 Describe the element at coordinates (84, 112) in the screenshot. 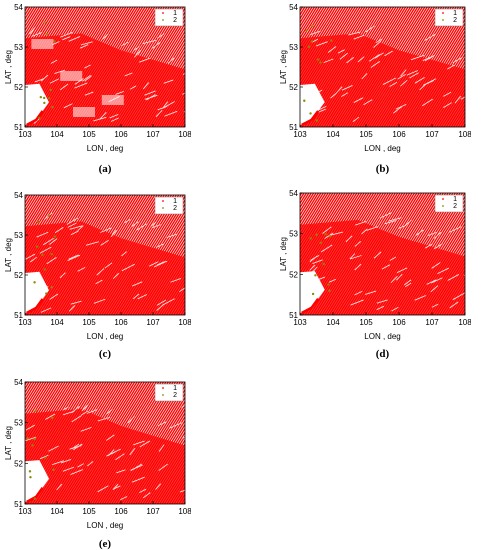

I see `faded-patch` at that location.